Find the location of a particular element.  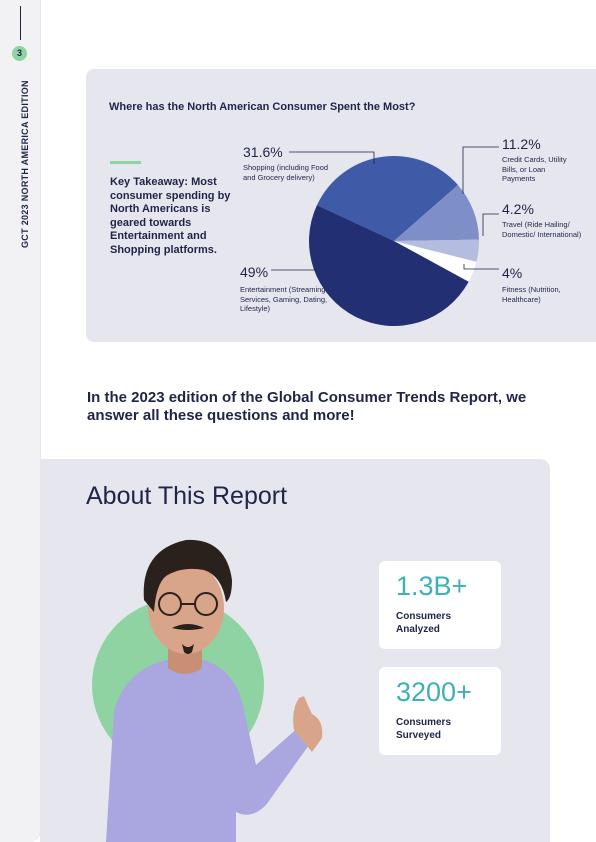

pie-slice-fitness is located at coordinates (435, 261).